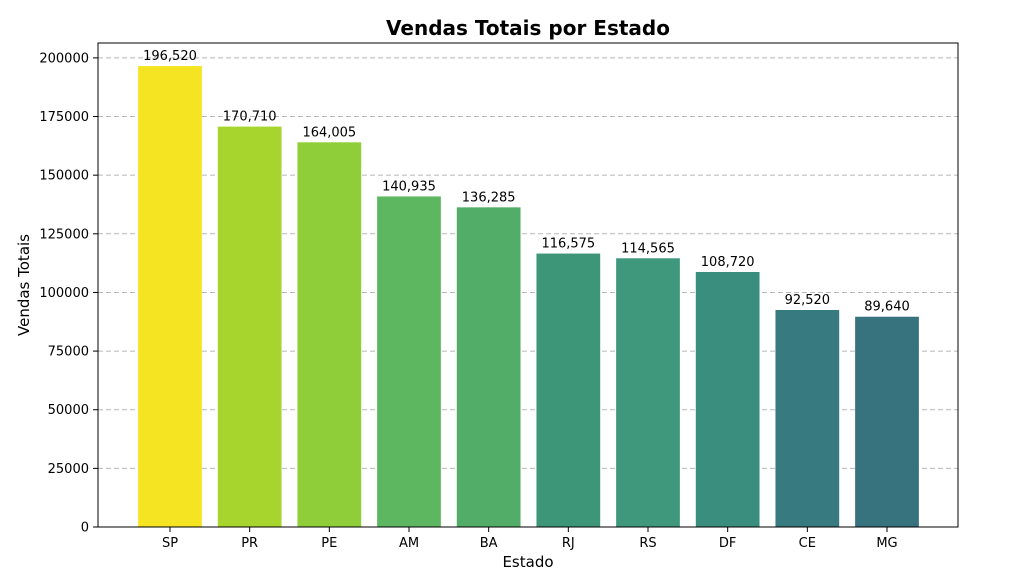  Describe the element at coordinates (170, 297) in the screenshot. I see `bar-sp` at that location.